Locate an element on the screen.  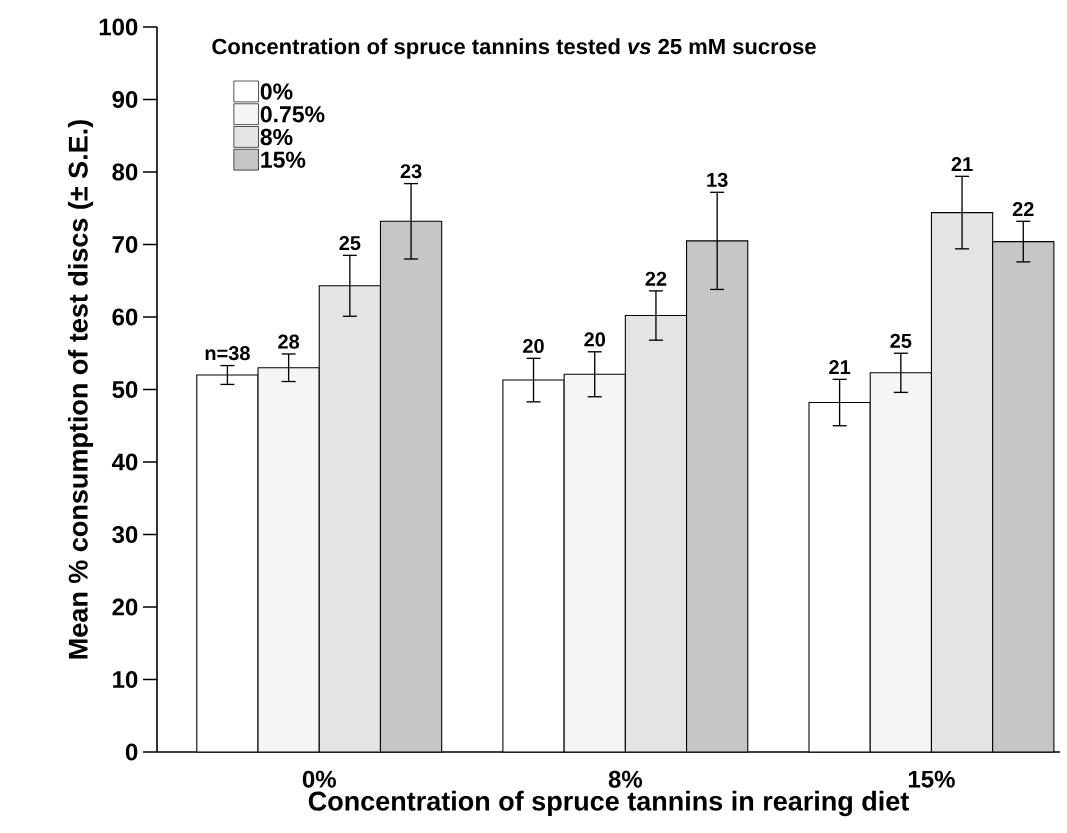
x-tick-label: 0% is located at coordinates (319, 779).